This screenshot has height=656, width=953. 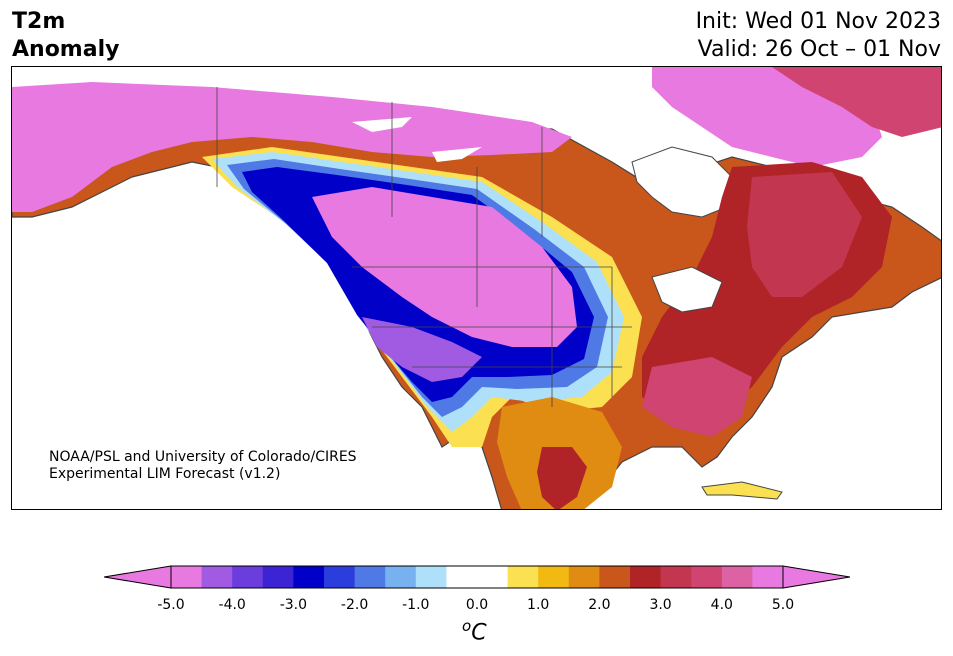 I want to click on hudson-bay, so click(x=682, y=182).